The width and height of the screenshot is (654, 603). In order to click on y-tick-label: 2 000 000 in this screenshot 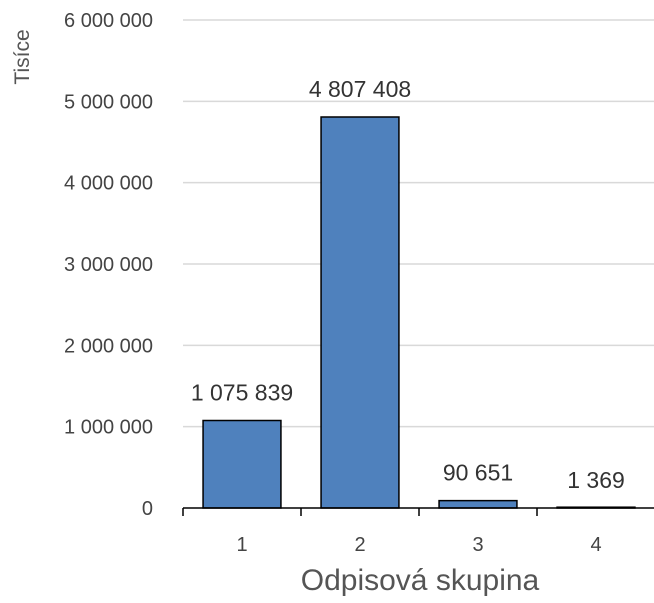, I will do `click(108, 346)`.